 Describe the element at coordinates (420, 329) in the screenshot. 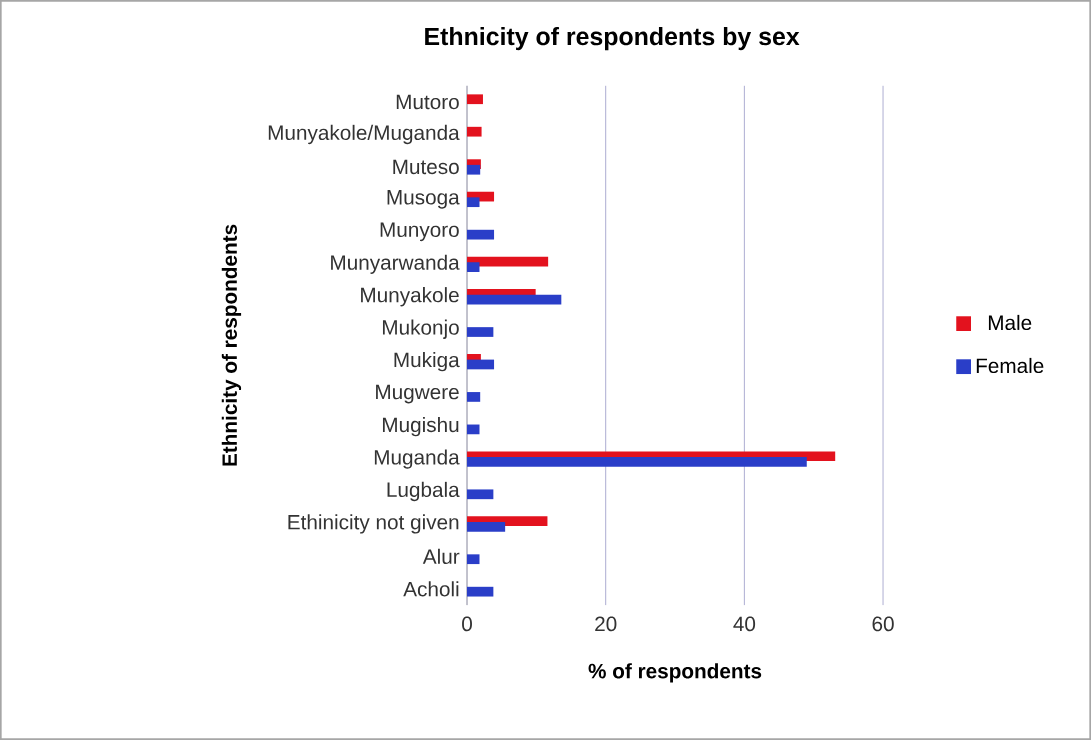

I see `y-tick-label: Mukonjo` at that location.